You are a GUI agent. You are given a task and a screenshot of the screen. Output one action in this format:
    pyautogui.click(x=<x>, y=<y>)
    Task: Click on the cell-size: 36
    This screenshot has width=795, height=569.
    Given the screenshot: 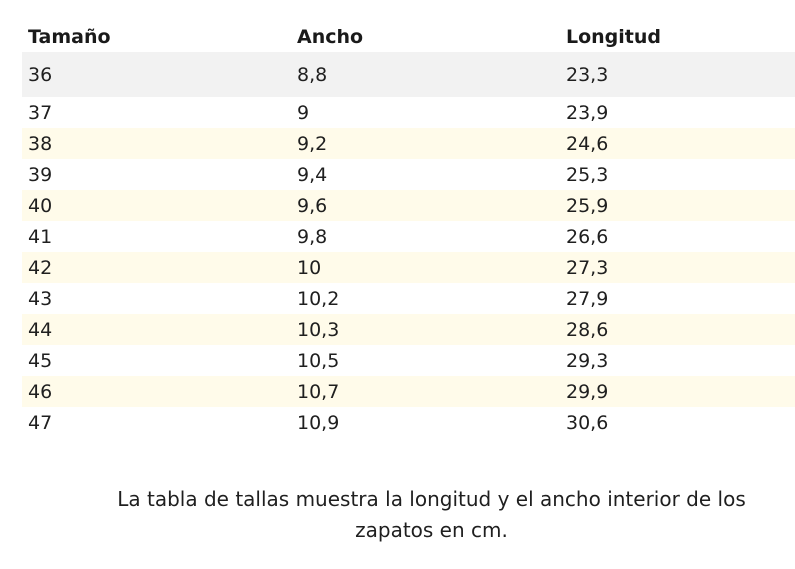 What is the action you would take?
    pyautogui.click(x=40, y=74)
    